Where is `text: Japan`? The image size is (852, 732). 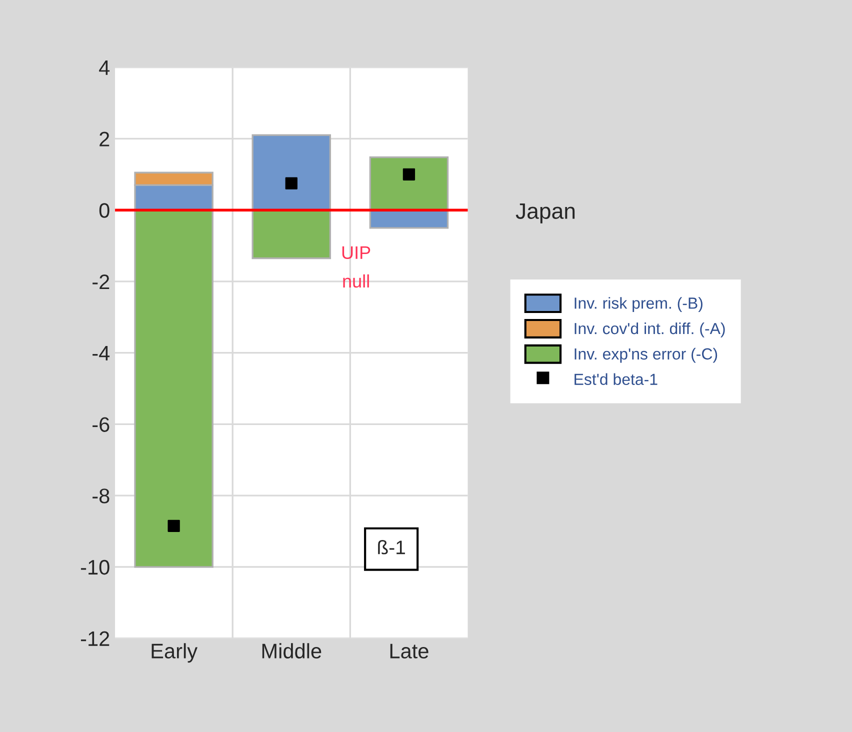
text: Japan is located at coordinates (545, 213).